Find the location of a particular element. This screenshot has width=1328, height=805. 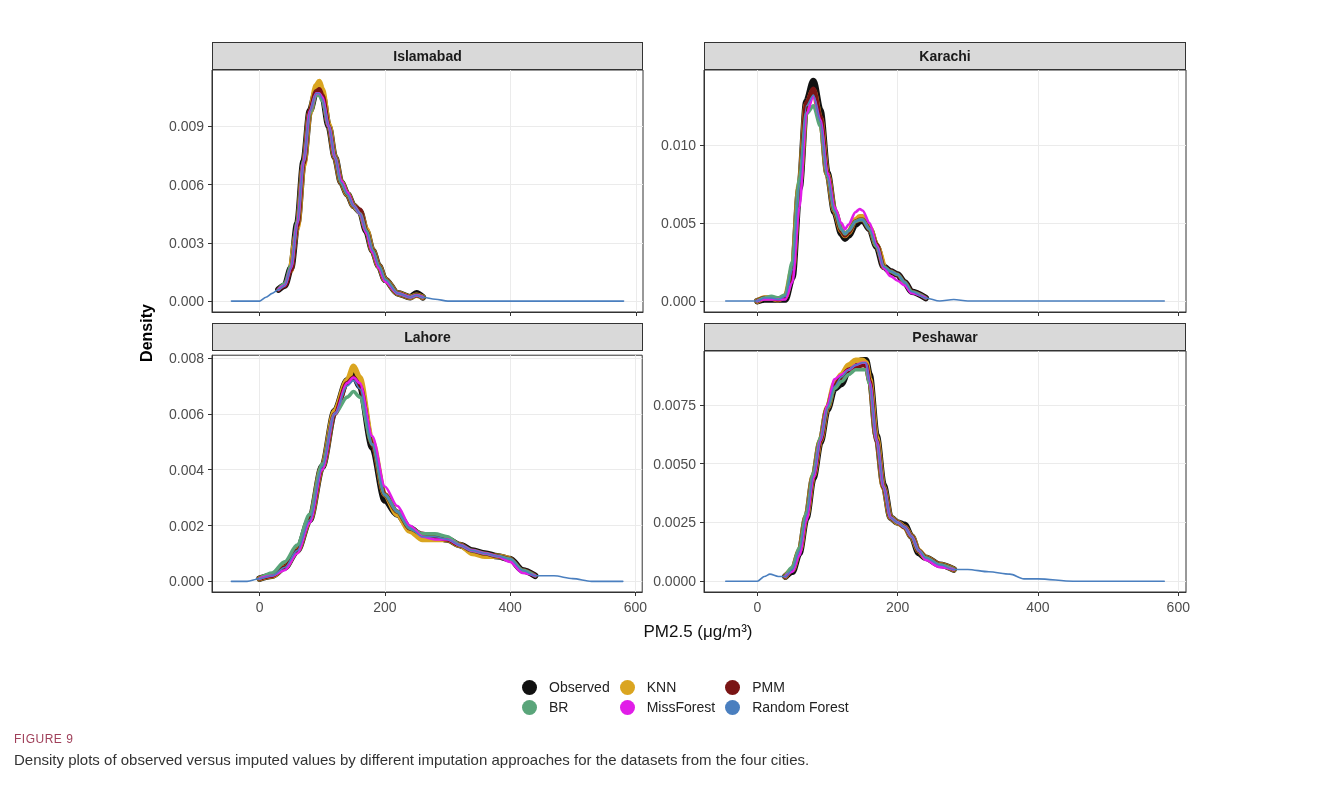

chart-title: Islamabad is located at coordinates (427, 56).